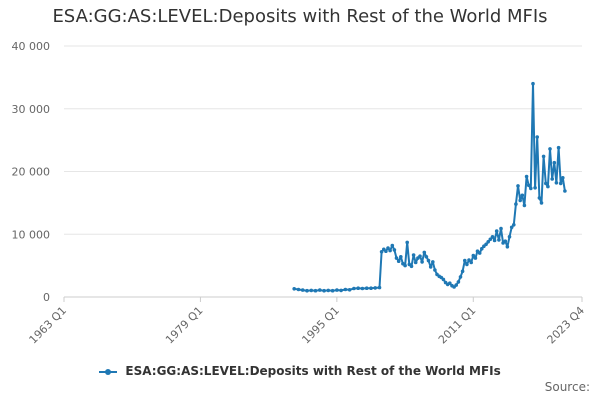  Describe the element at coordinates (566, 325) in the screenshot. I see `x-tick-label: 2023 Q4` at that location.